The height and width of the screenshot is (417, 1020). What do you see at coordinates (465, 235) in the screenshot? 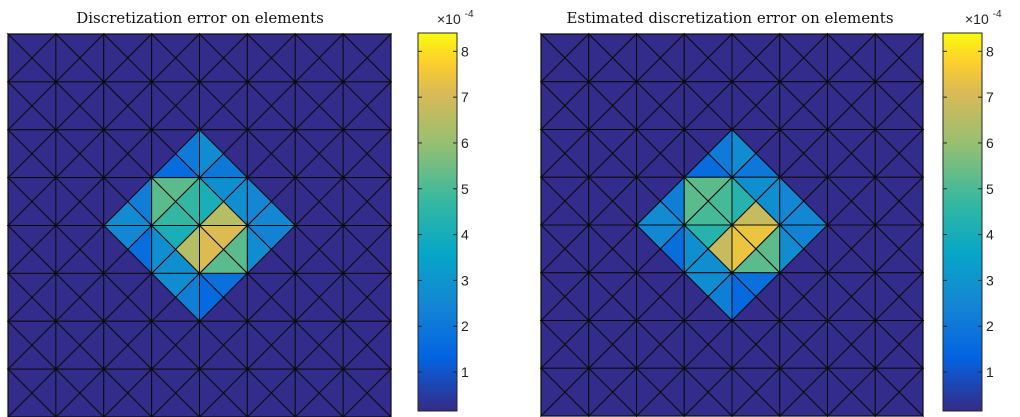
I see `colorbar-tick-label: 4` at bounding box center [465, 235].